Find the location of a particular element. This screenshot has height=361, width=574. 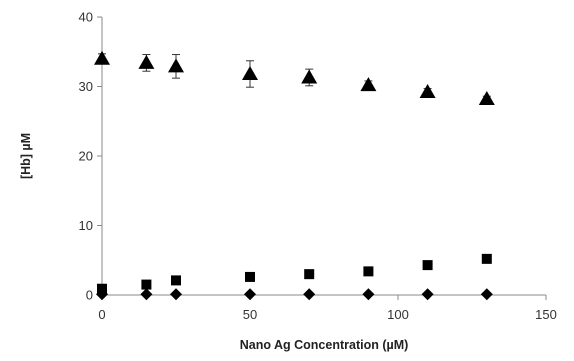

x-tick-label: 50 is located at coordinates (250, 314).